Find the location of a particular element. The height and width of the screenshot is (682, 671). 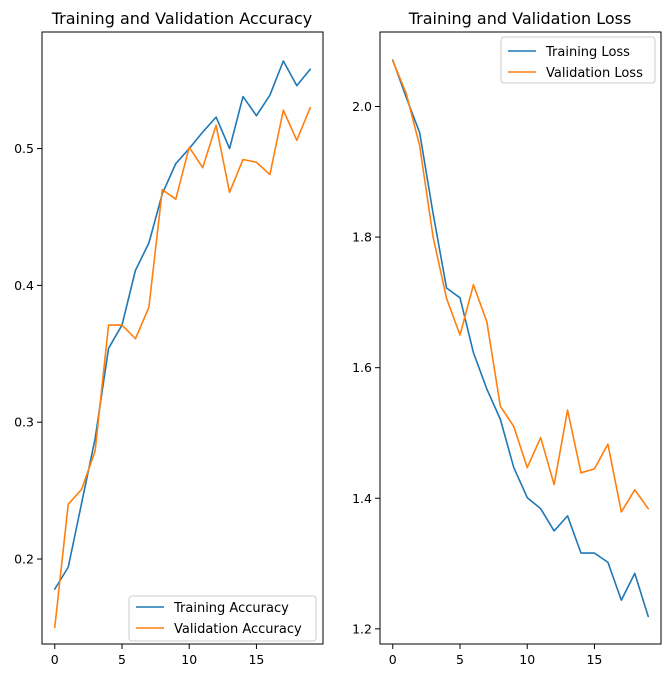

chart-title: Training and Validation Loss is located at coordinates (520, 18).